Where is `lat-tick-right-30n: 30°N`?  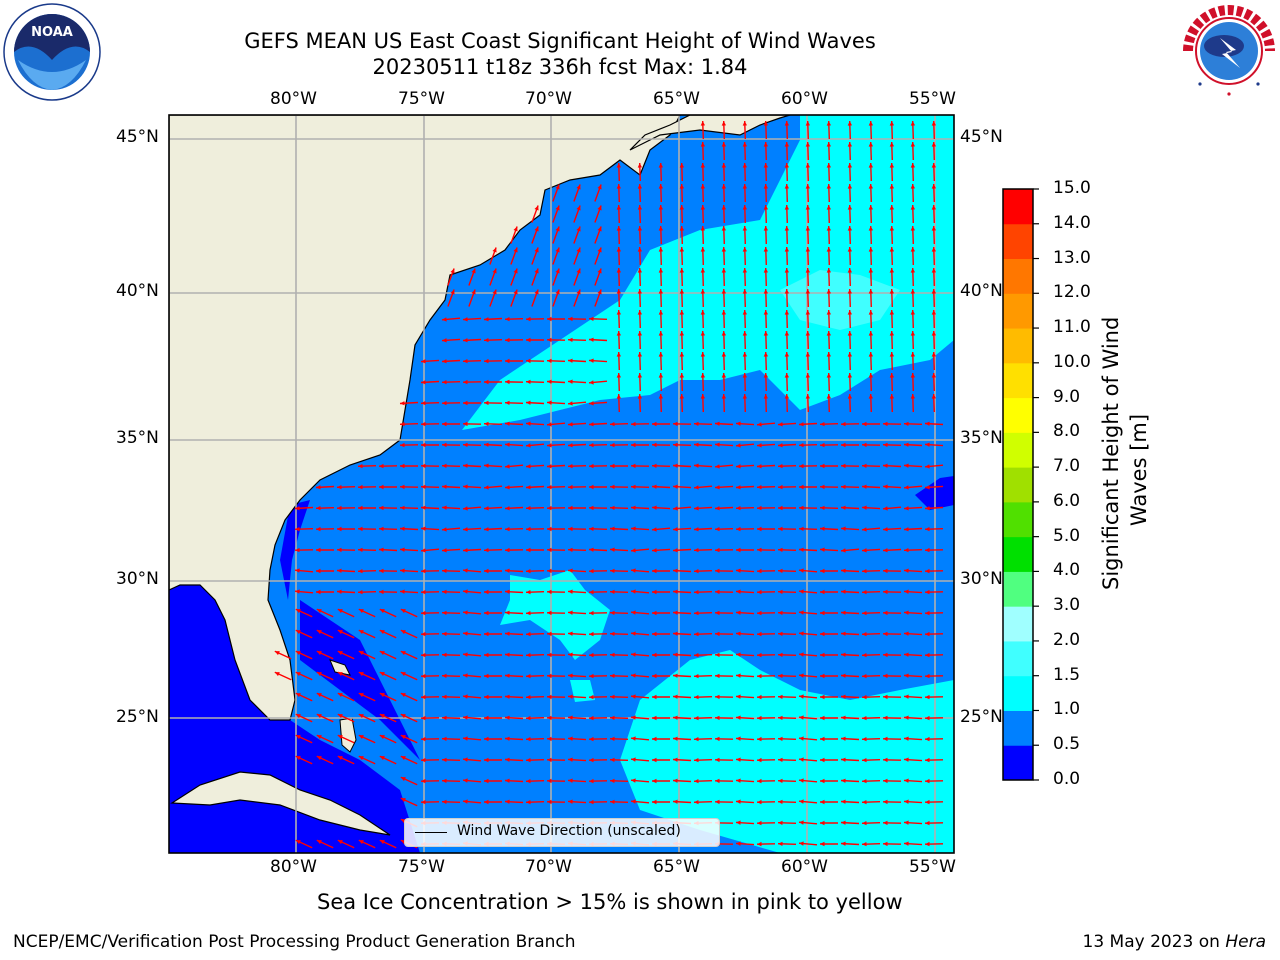
lat-tick-right-30n: 30°N is located at coordinates (981, 579).